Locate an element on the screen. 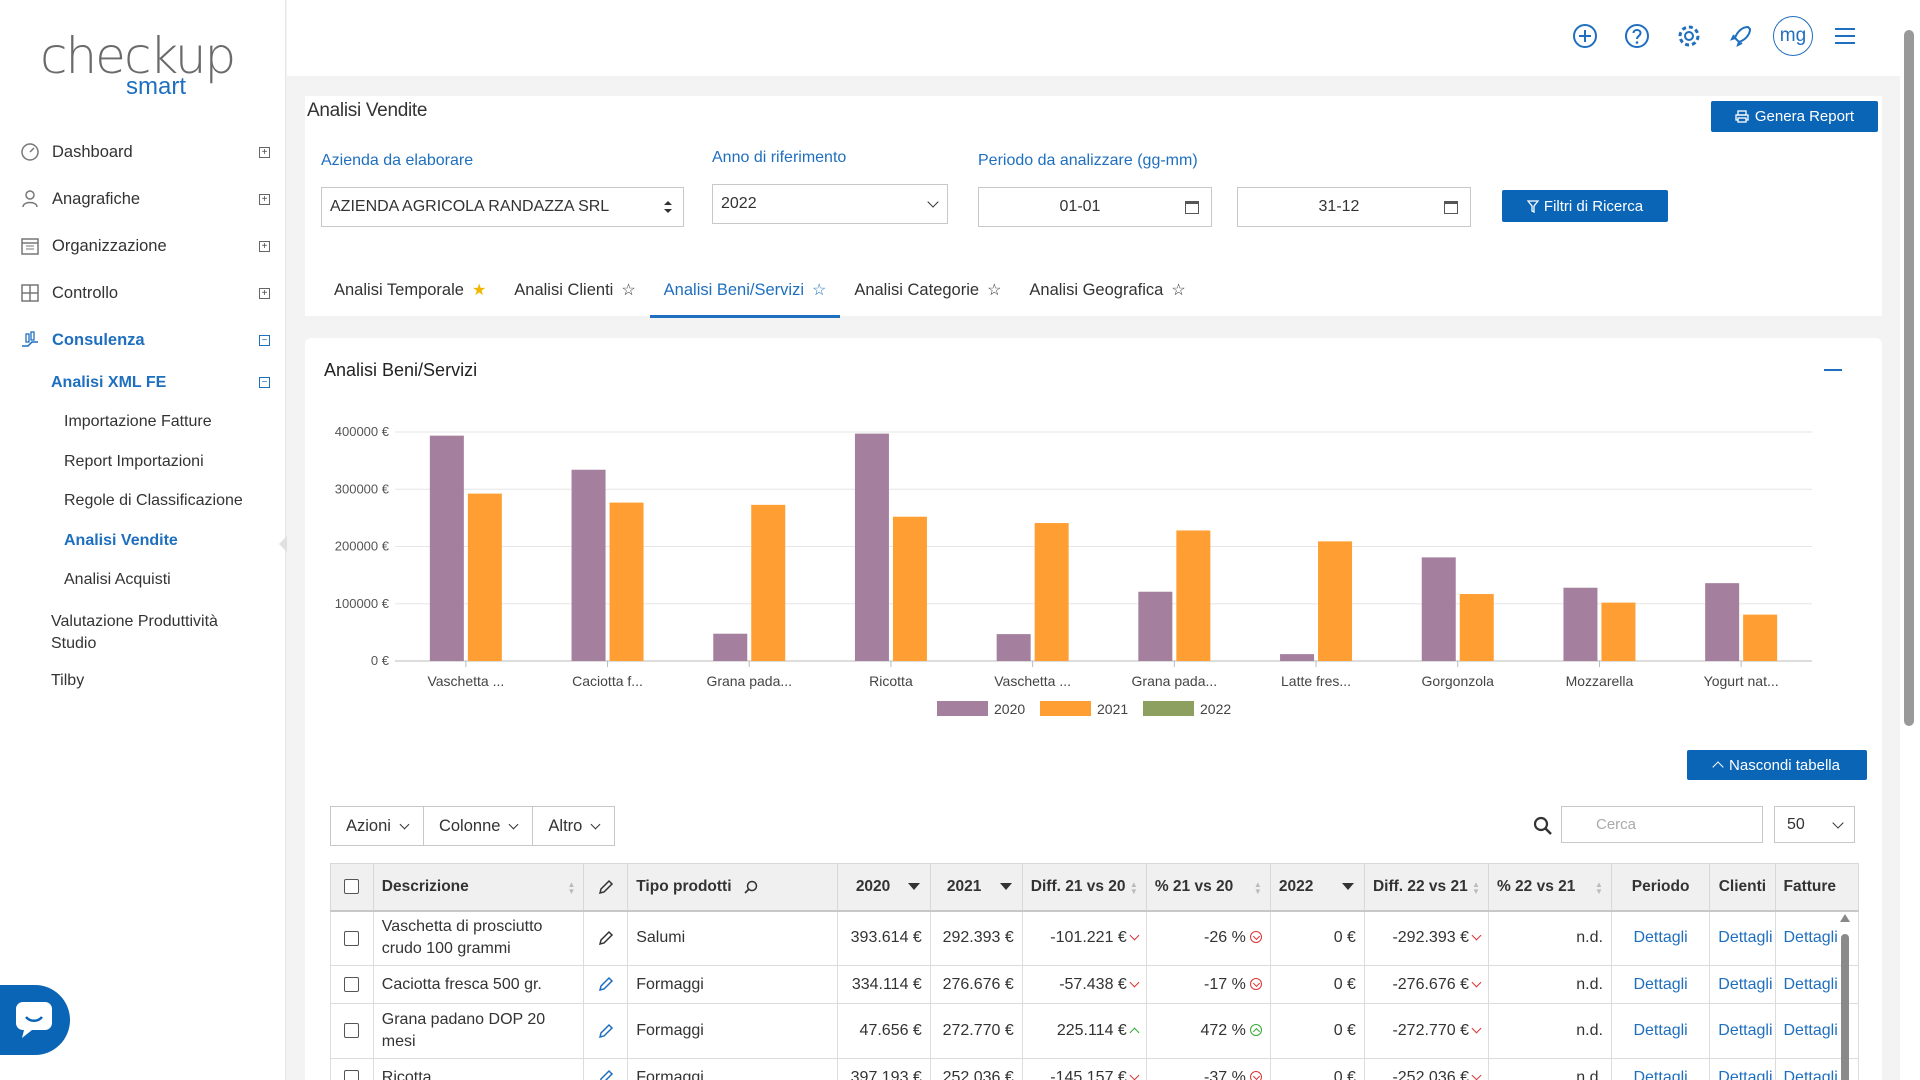  scrollbar-thumb is located at coordinates (1909, 378).